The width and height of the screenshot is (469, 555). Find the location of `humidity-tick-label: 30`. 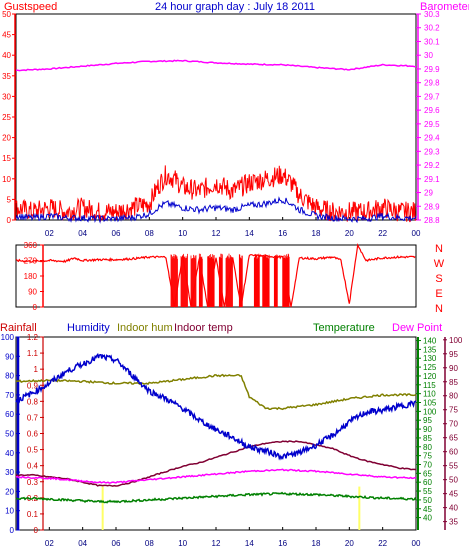

humidity-tick-label: 30 is located at coordinates (9, 472).